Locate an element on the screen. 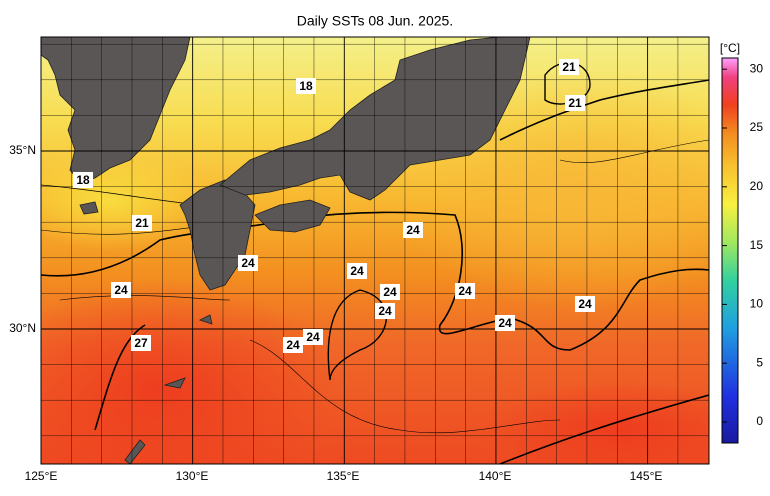 This screenshot has width=770, height=496. colorbar-unit: [°C] is located at coordinates (730, 48).